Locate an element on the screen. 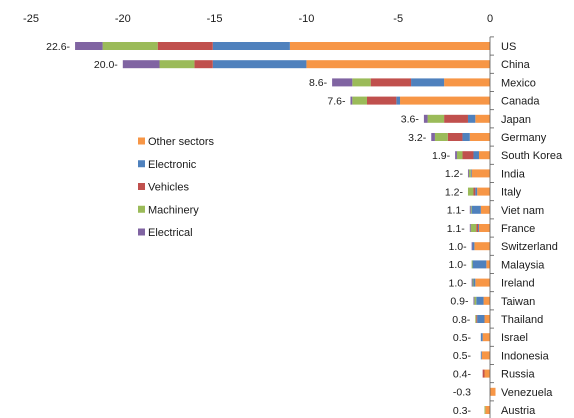 The image size is (574, 418). bar-segment-electrical-ireland is located at coordinates (472, 282).